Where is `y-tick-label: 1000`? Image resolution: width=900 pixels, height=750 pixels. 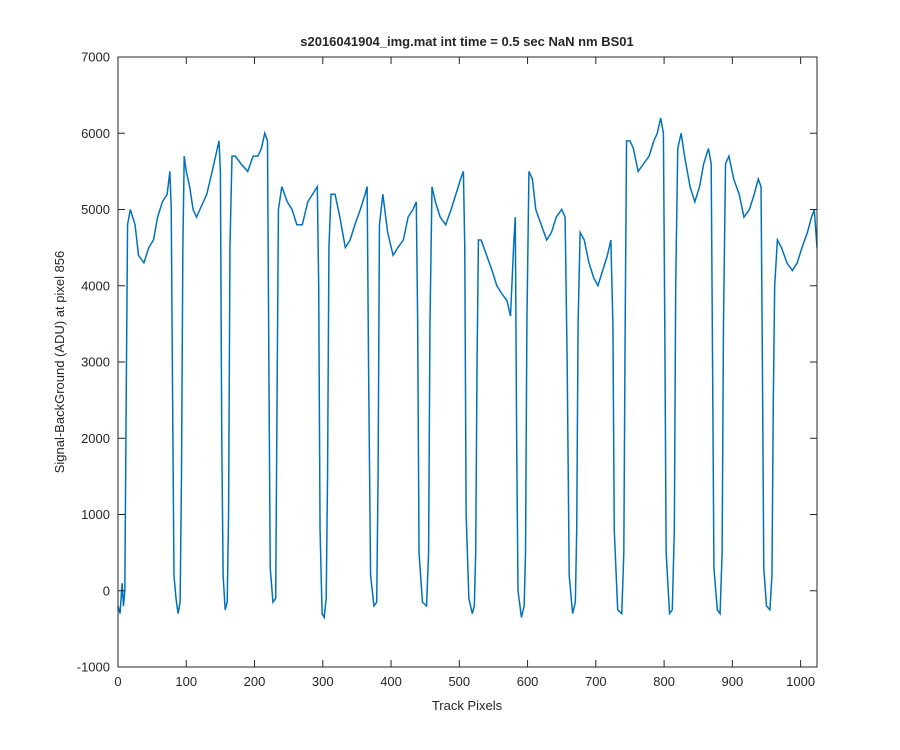
y-tick-label: 1000 is located at coordinates (95, 514).